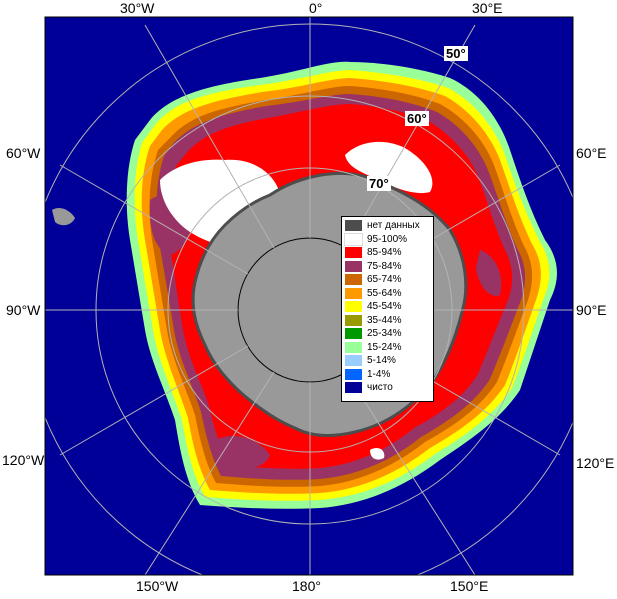  What do you see at coordinates (591, 153) in the screenshot?
I see `lon-label-60e: 60°E` at bounding box center [591, 153].